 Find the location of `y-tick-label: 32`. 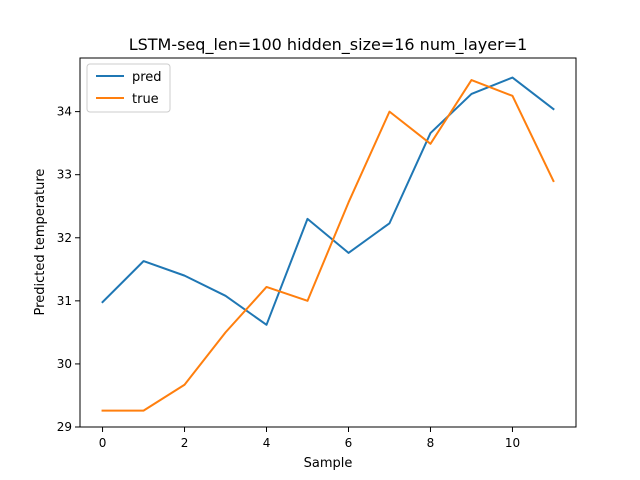

y-tick-label: 32 is located at coordinates (64, 238).